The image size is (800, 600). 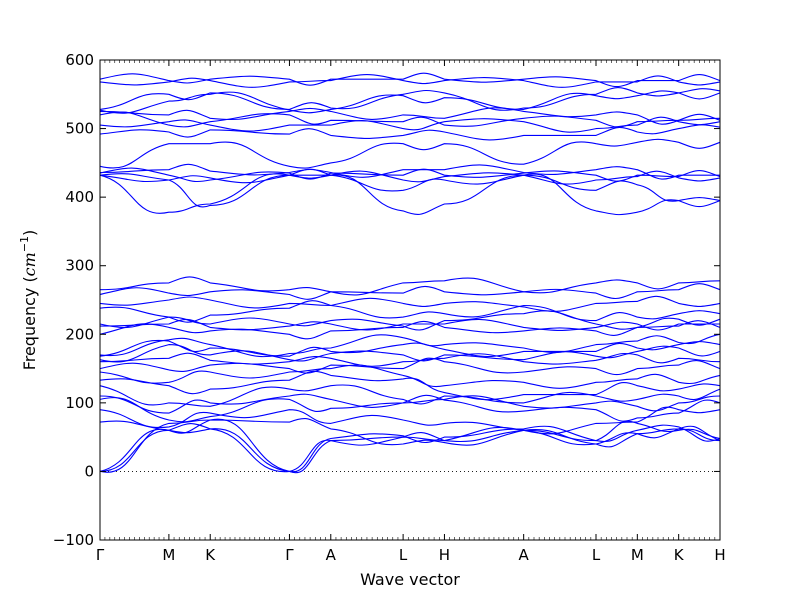 I want to click on y-tick-label: 300, so click(x=79, y=266).